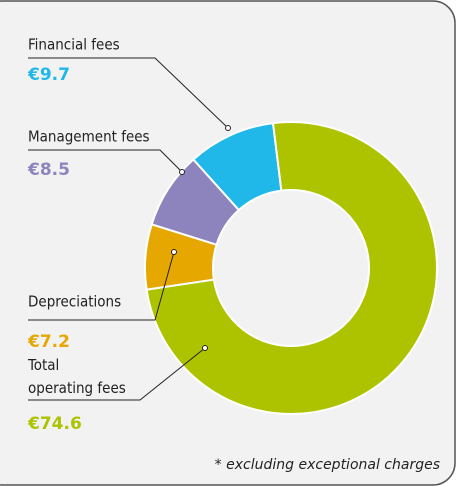 This screenshot has width=457, height=486. I want to click on category-label: Total operating fees, so click(76, 376).